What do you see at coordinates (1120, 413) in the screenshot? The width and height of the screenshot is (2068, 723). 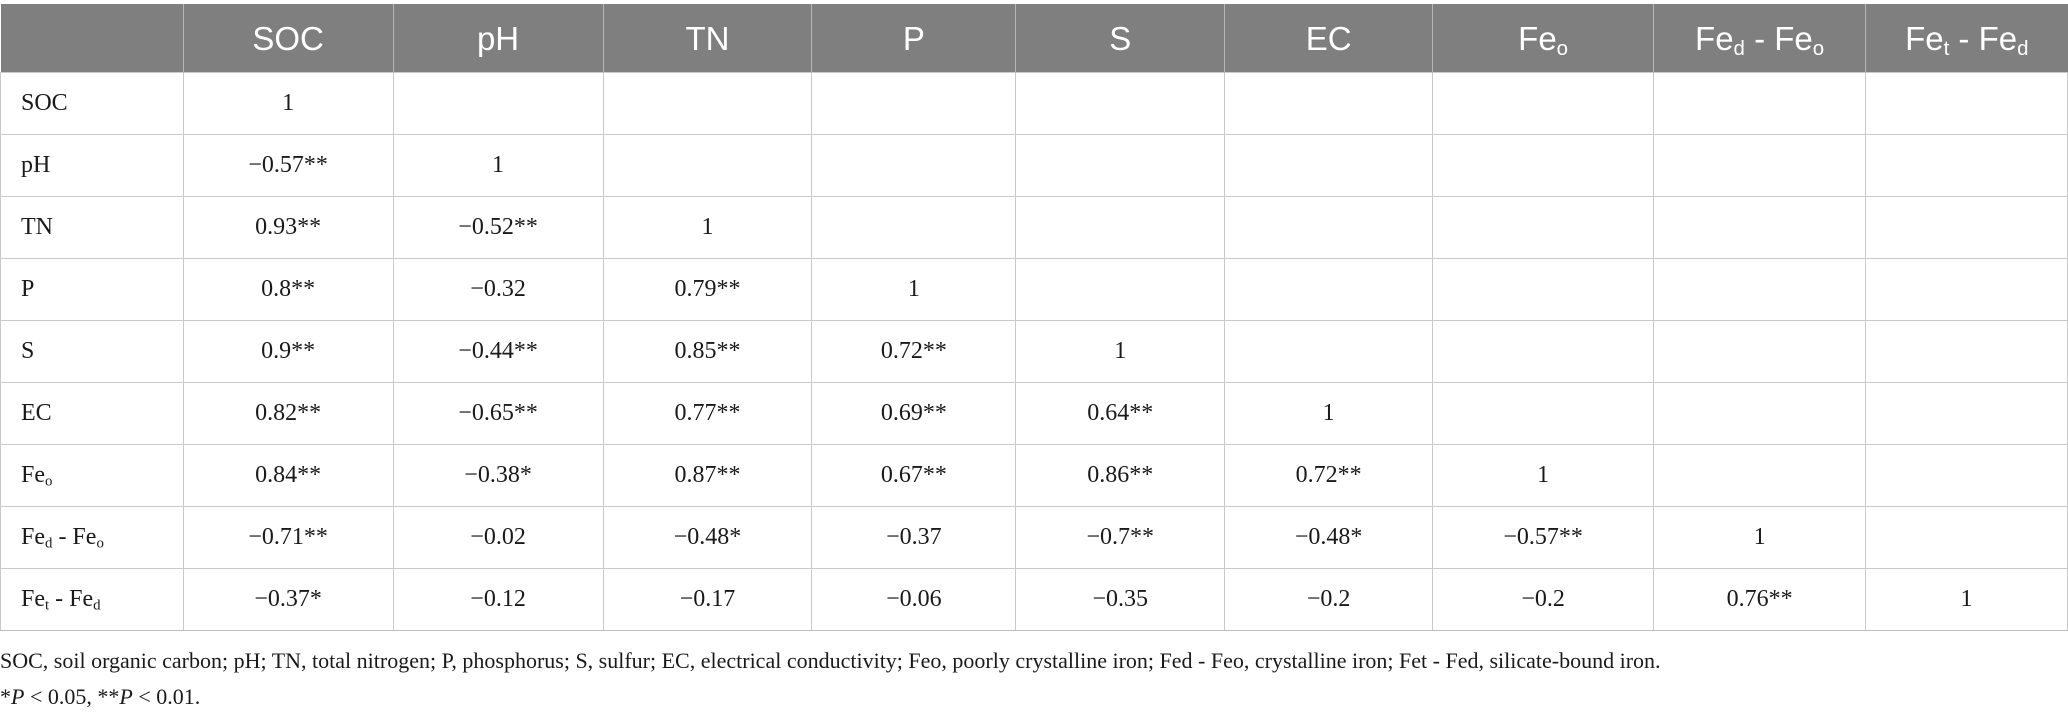 I see `correlation-cell: 0.64**` at bounding box center [1120, 413].